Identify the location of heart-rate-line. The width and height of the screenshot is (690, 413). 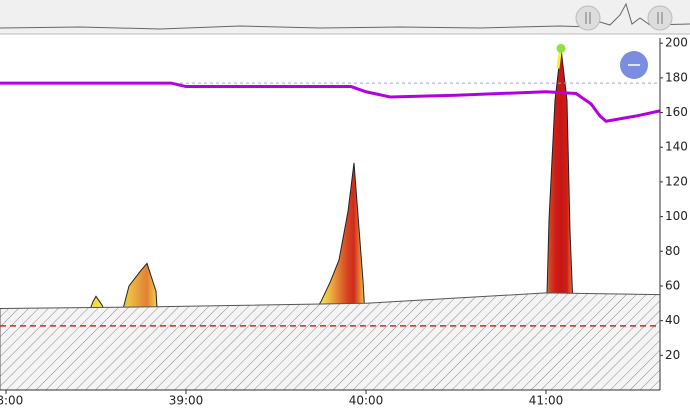
(330, 102).